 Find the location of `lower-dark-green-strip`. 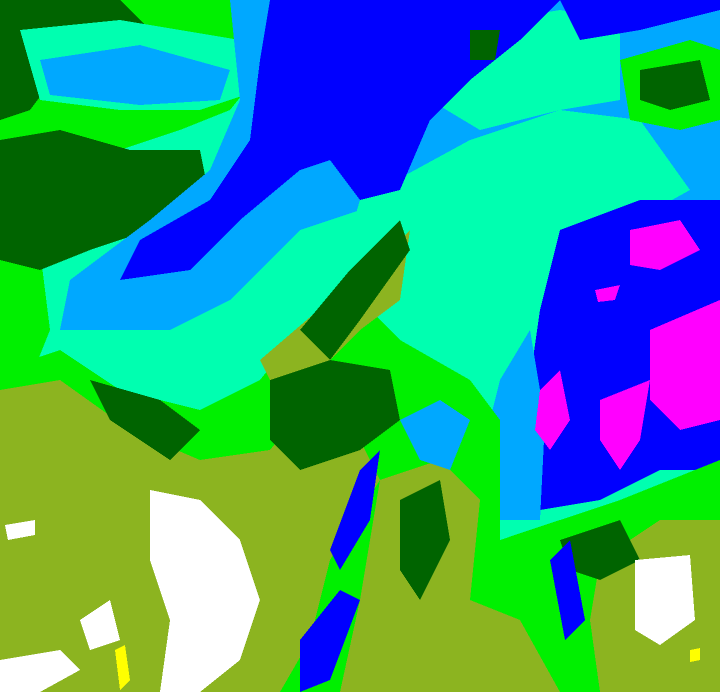

lower-dark-green-strip is located at coordinates (425, 540).